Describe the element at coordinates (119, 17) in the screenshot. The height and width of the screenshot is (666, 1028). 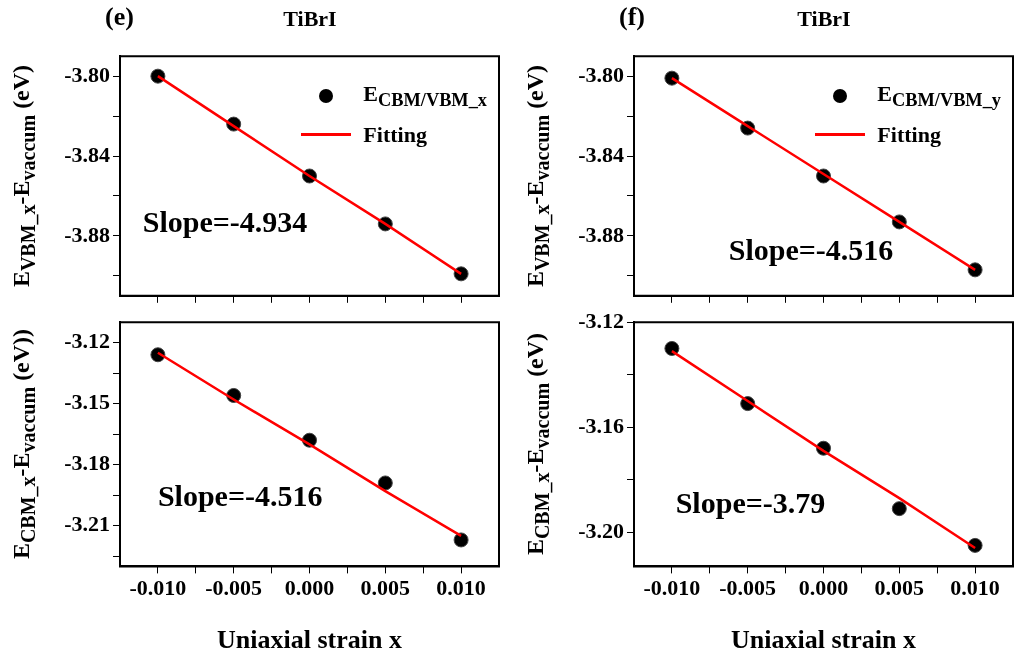
I see `chart-title: (e)` at that location.